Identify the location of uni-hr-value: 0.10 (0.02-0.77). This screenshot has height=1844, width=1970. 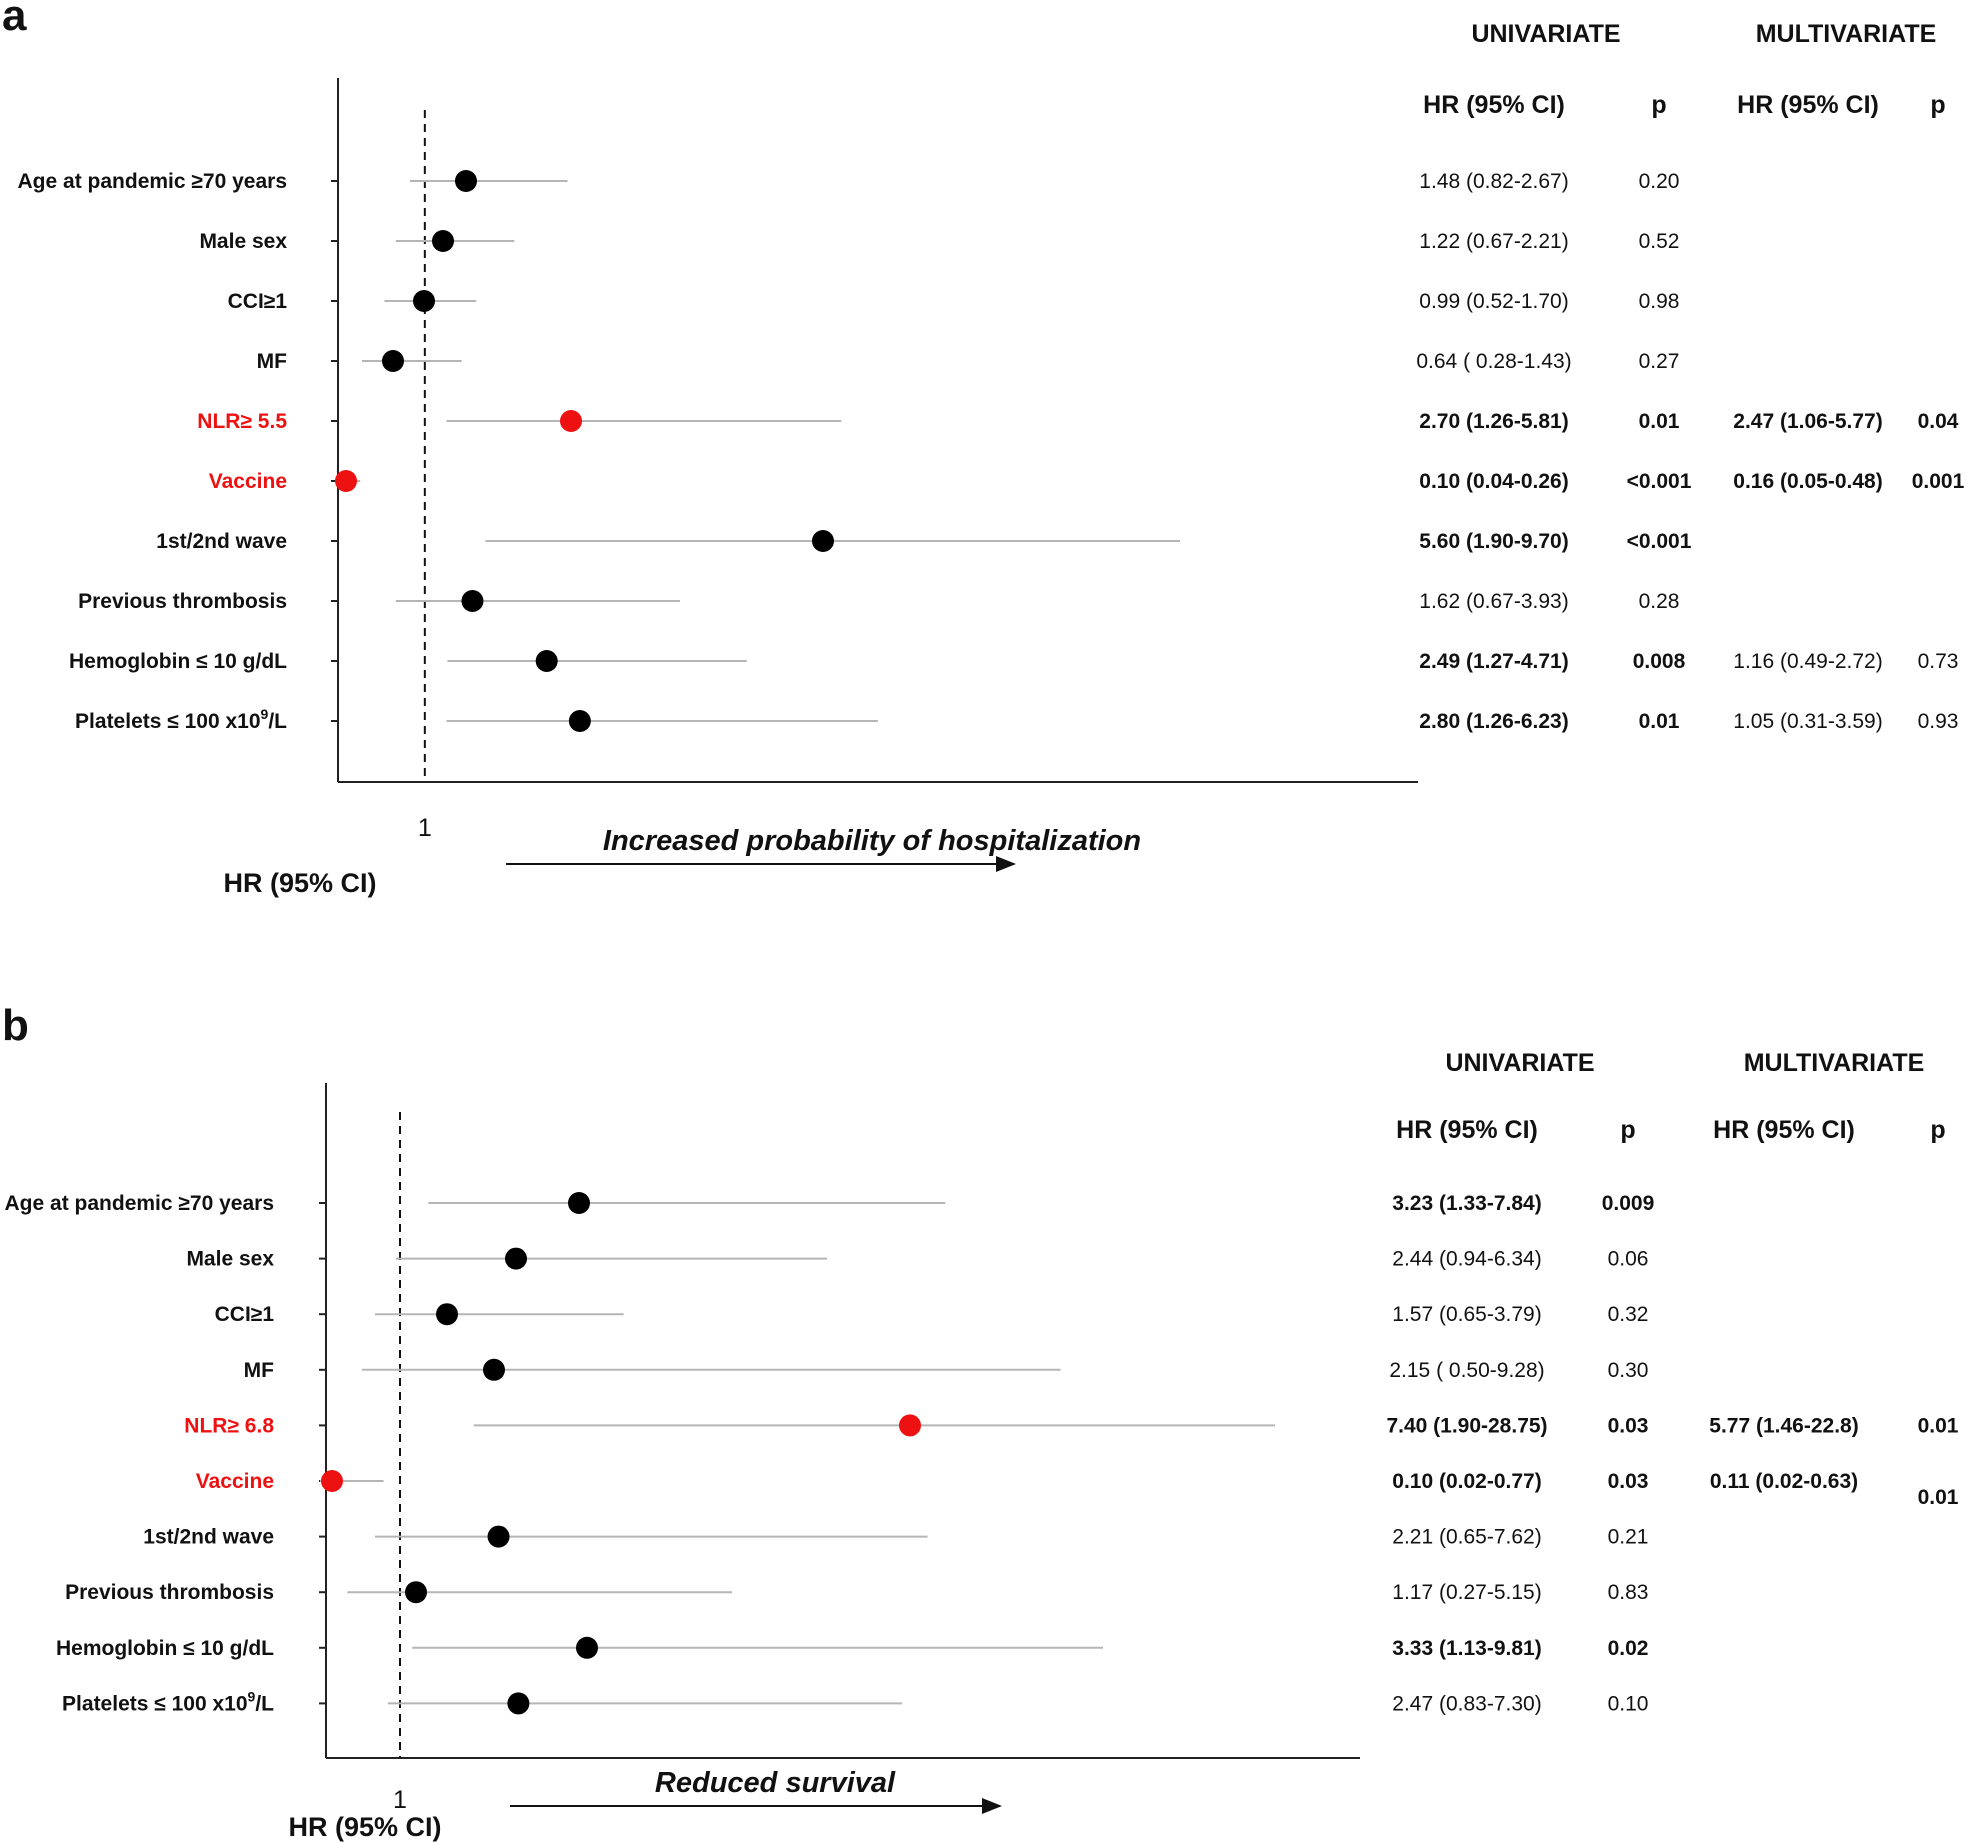
(1466, 1481).